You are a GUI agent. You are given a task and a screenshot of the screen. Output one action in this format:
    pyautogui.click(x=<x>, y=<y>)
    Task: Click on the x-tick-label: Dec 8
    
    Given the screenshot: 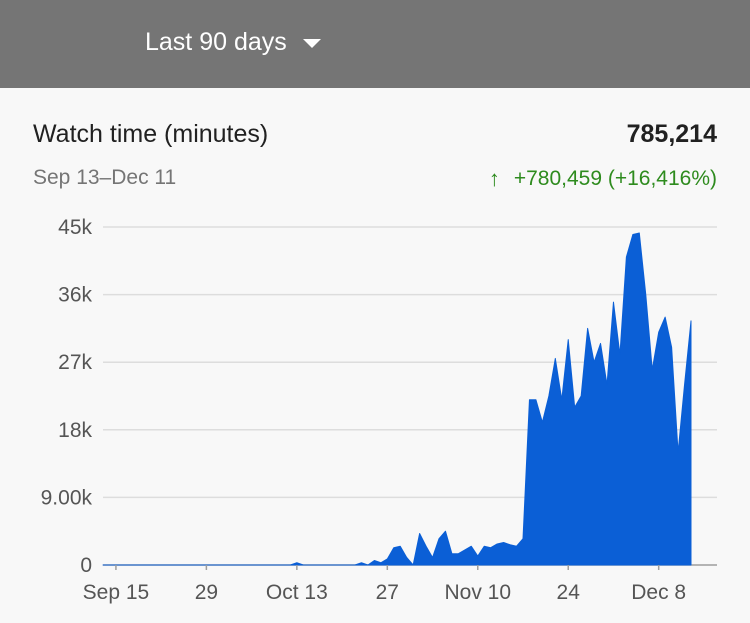 What is the action you would take?
    pyautogui.click(x=658, y=592)
    